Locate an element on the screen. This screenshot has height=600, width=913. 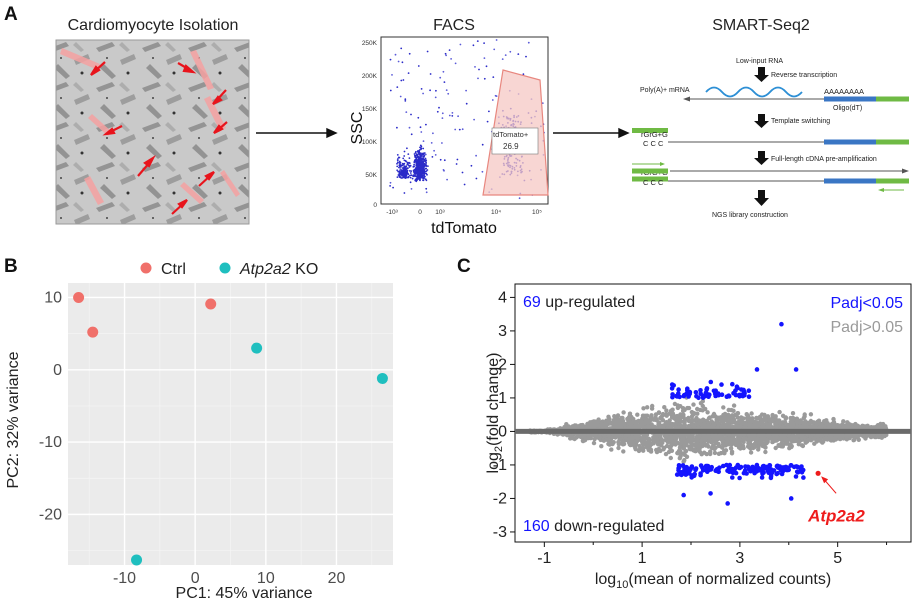
ma-y-label-post: (fold change) is located at coordinates (493, 399).